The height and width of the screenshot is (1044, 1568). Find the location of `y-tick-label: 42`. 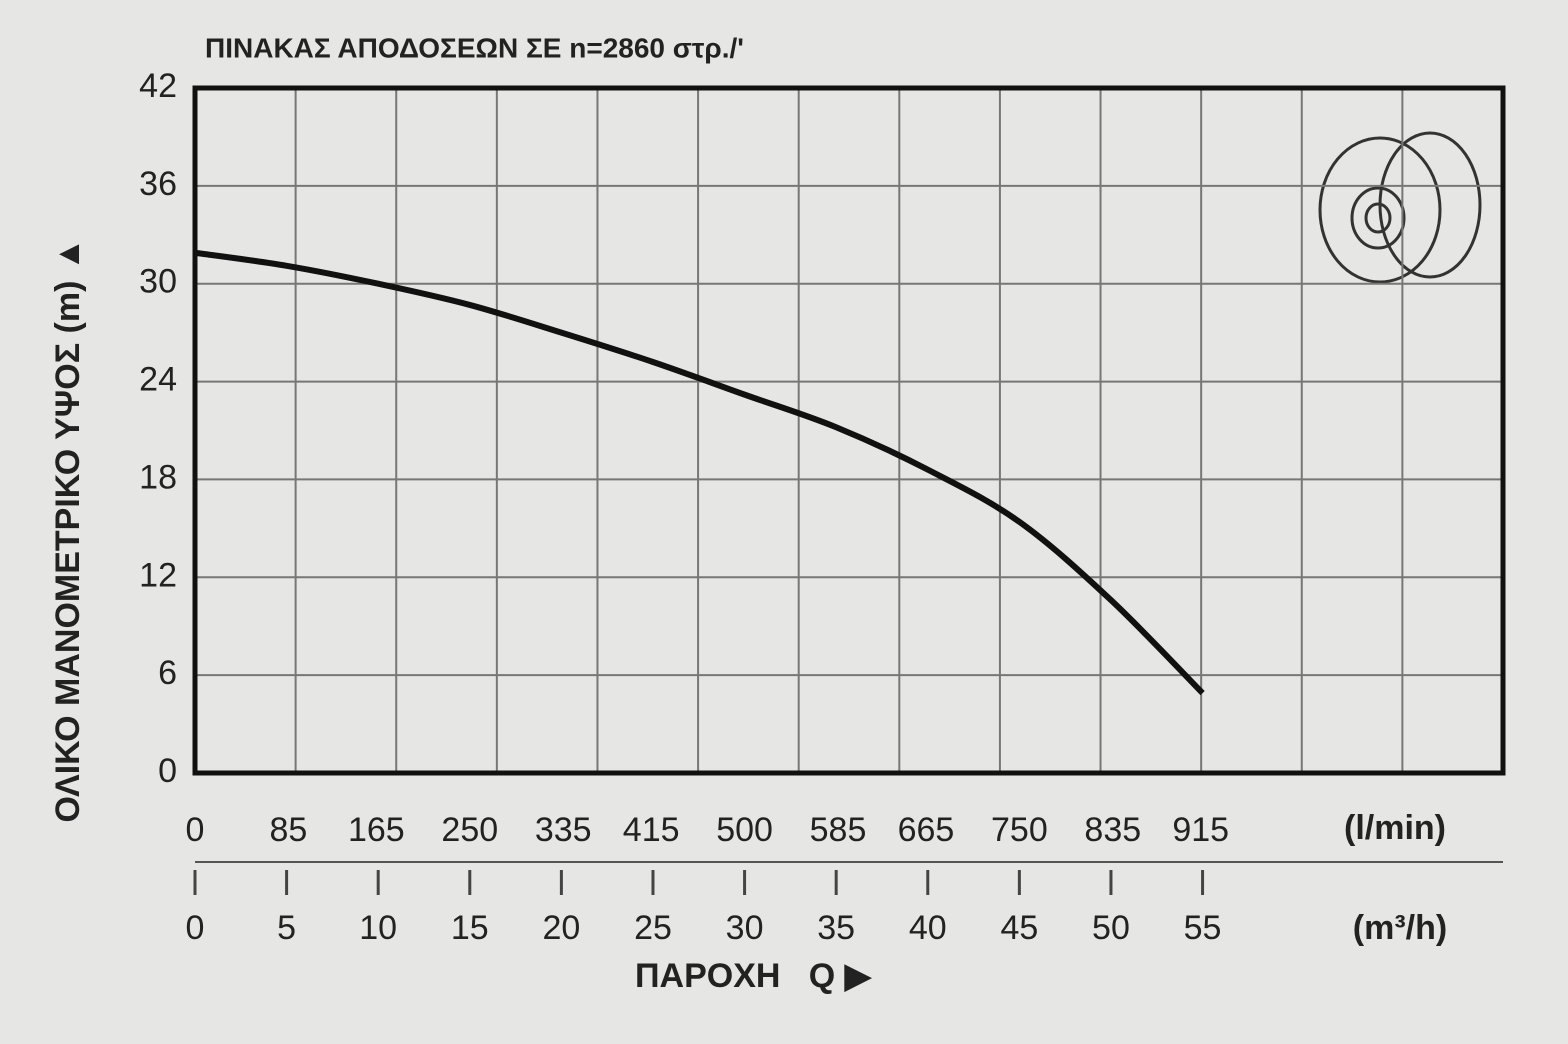

y-tick-label: 42 is located at coordinates (158, 86).